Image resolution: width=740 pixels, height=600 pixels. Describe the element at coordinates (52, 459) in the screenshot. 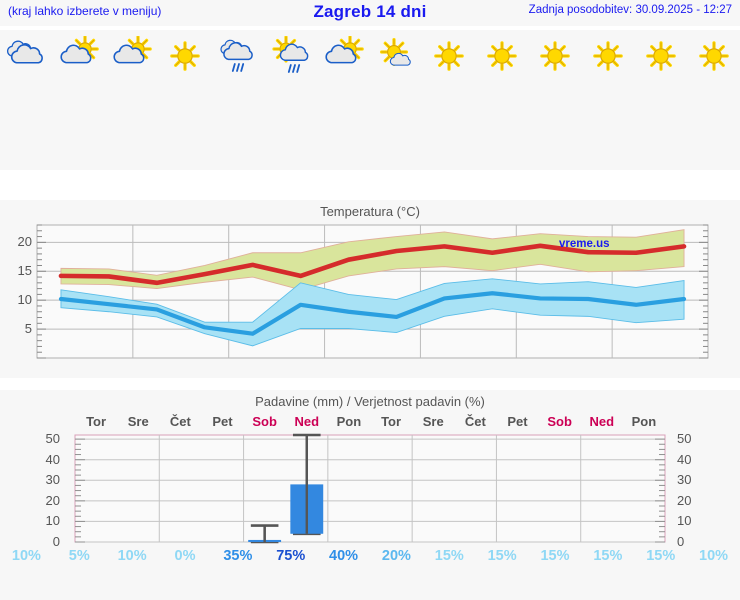

I see `precipitation-y-tick-left: 40` at that location.